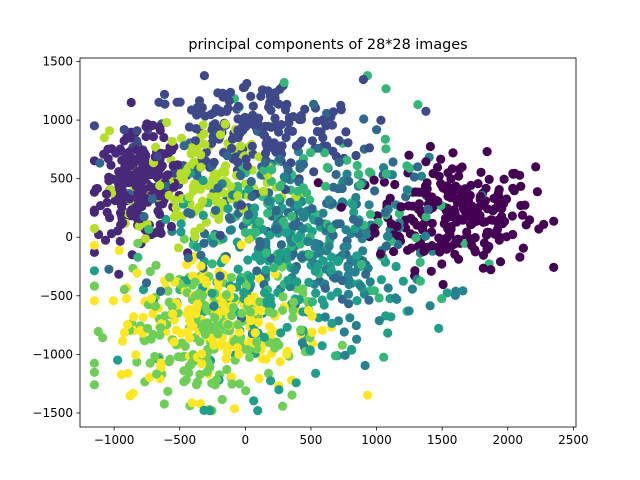 The image size is (640, 480). Describe the element at coordinates (61, 179) in the screenshot. I see `y-tick-label: 500` at that location.